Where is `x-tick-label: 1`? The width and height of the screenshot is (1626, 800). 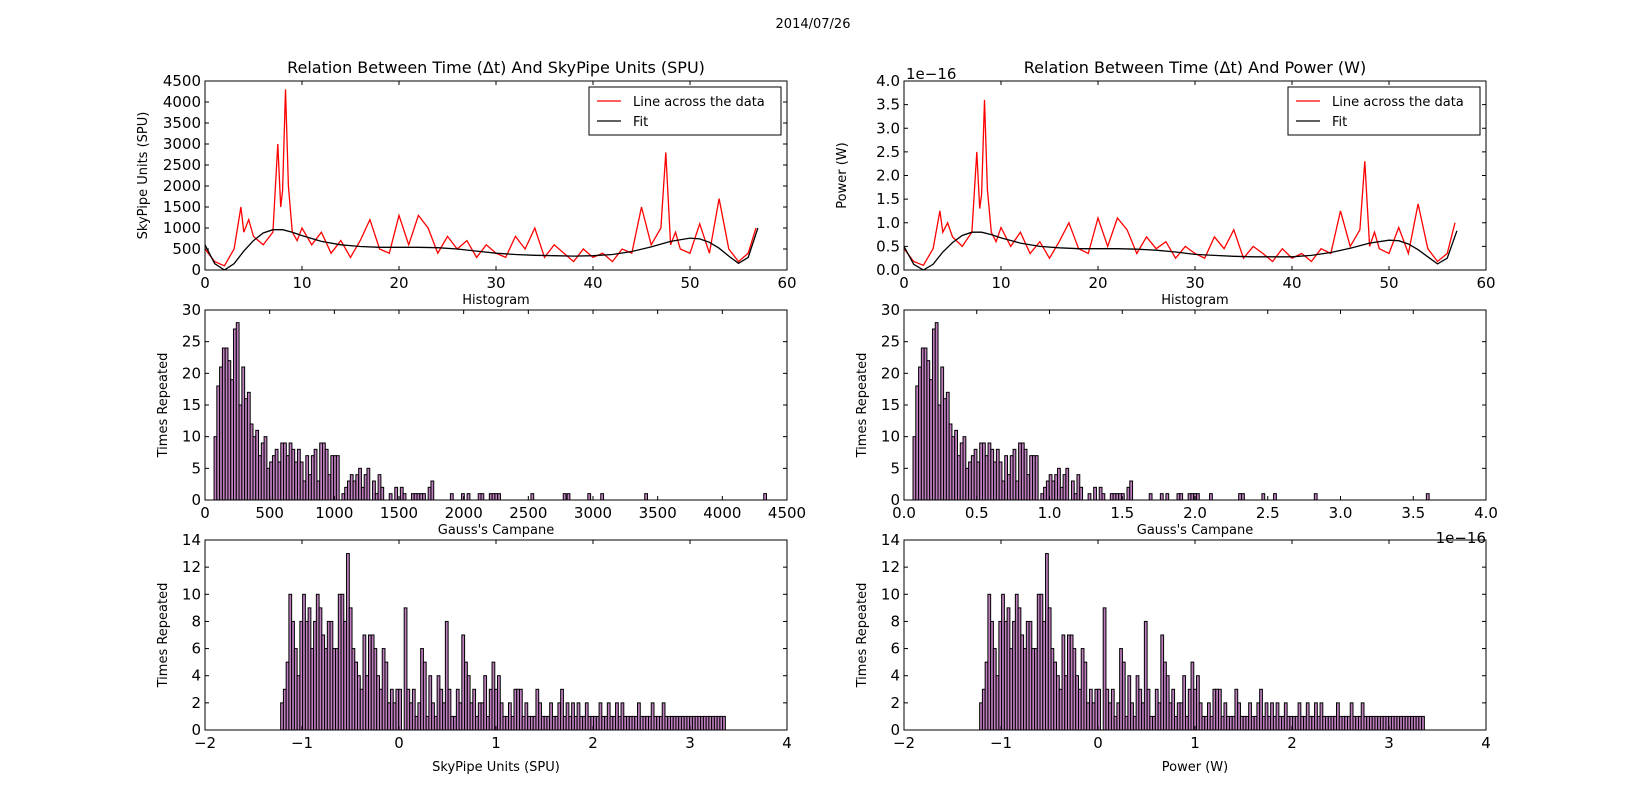
x-tick-label: 1 is located at coordinates (496, 743).